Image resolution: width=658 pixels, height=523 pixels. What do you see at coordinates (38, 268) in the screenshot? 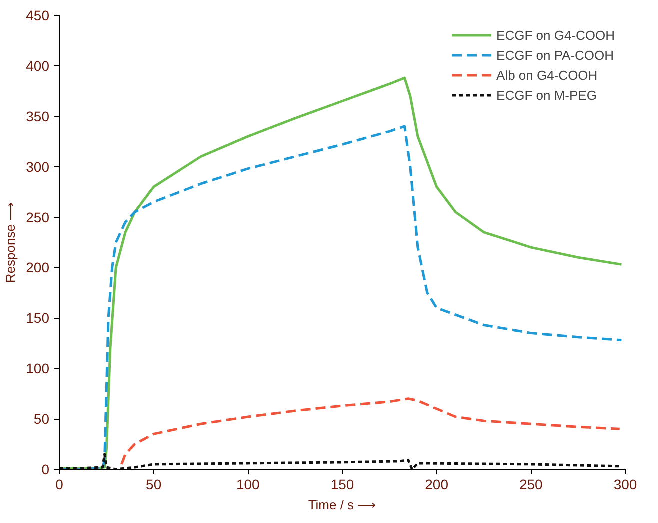
I see `y-tick-label: 200` at bounding box center [38, 268].